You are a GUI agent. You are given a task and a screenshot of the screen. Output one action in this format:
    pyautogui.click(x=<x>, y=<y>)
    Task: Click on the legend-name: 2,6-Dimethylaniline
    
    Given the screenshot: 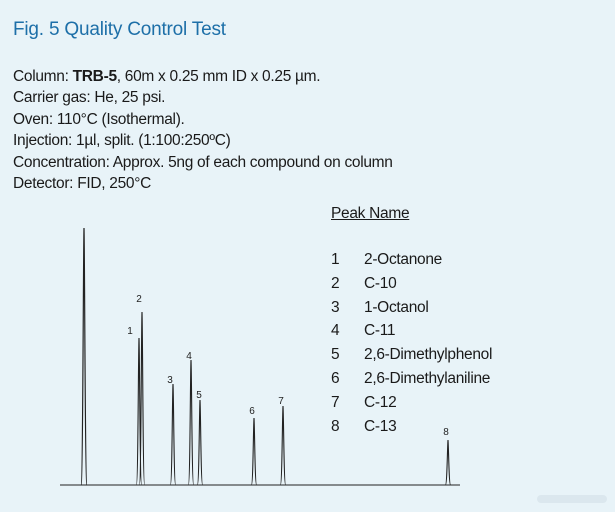 What is the action you would take?
    pyautogui.click(x=427, y=378)
    